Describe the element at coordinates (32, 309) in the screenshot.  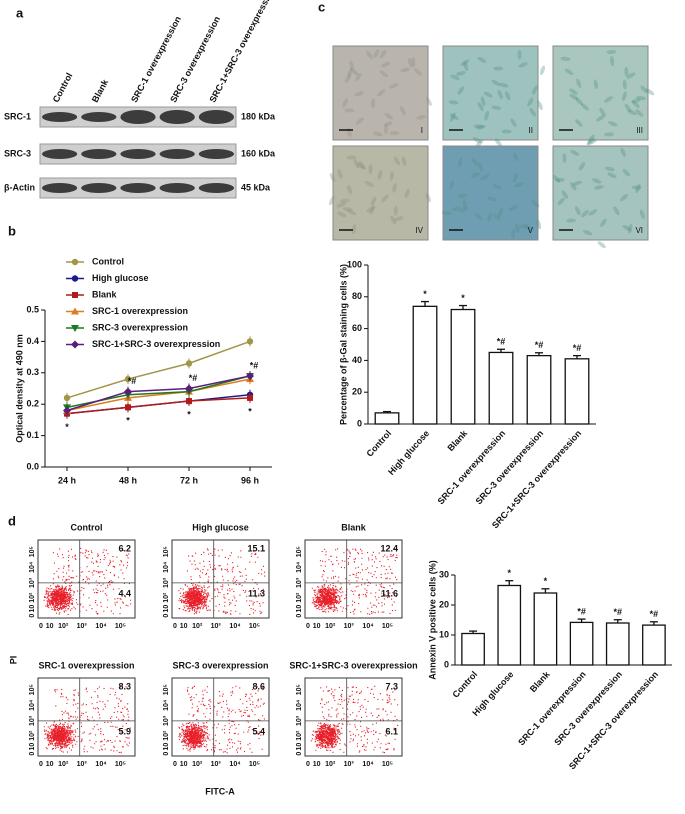
I see `y-tick-label: 0.5` at that location.